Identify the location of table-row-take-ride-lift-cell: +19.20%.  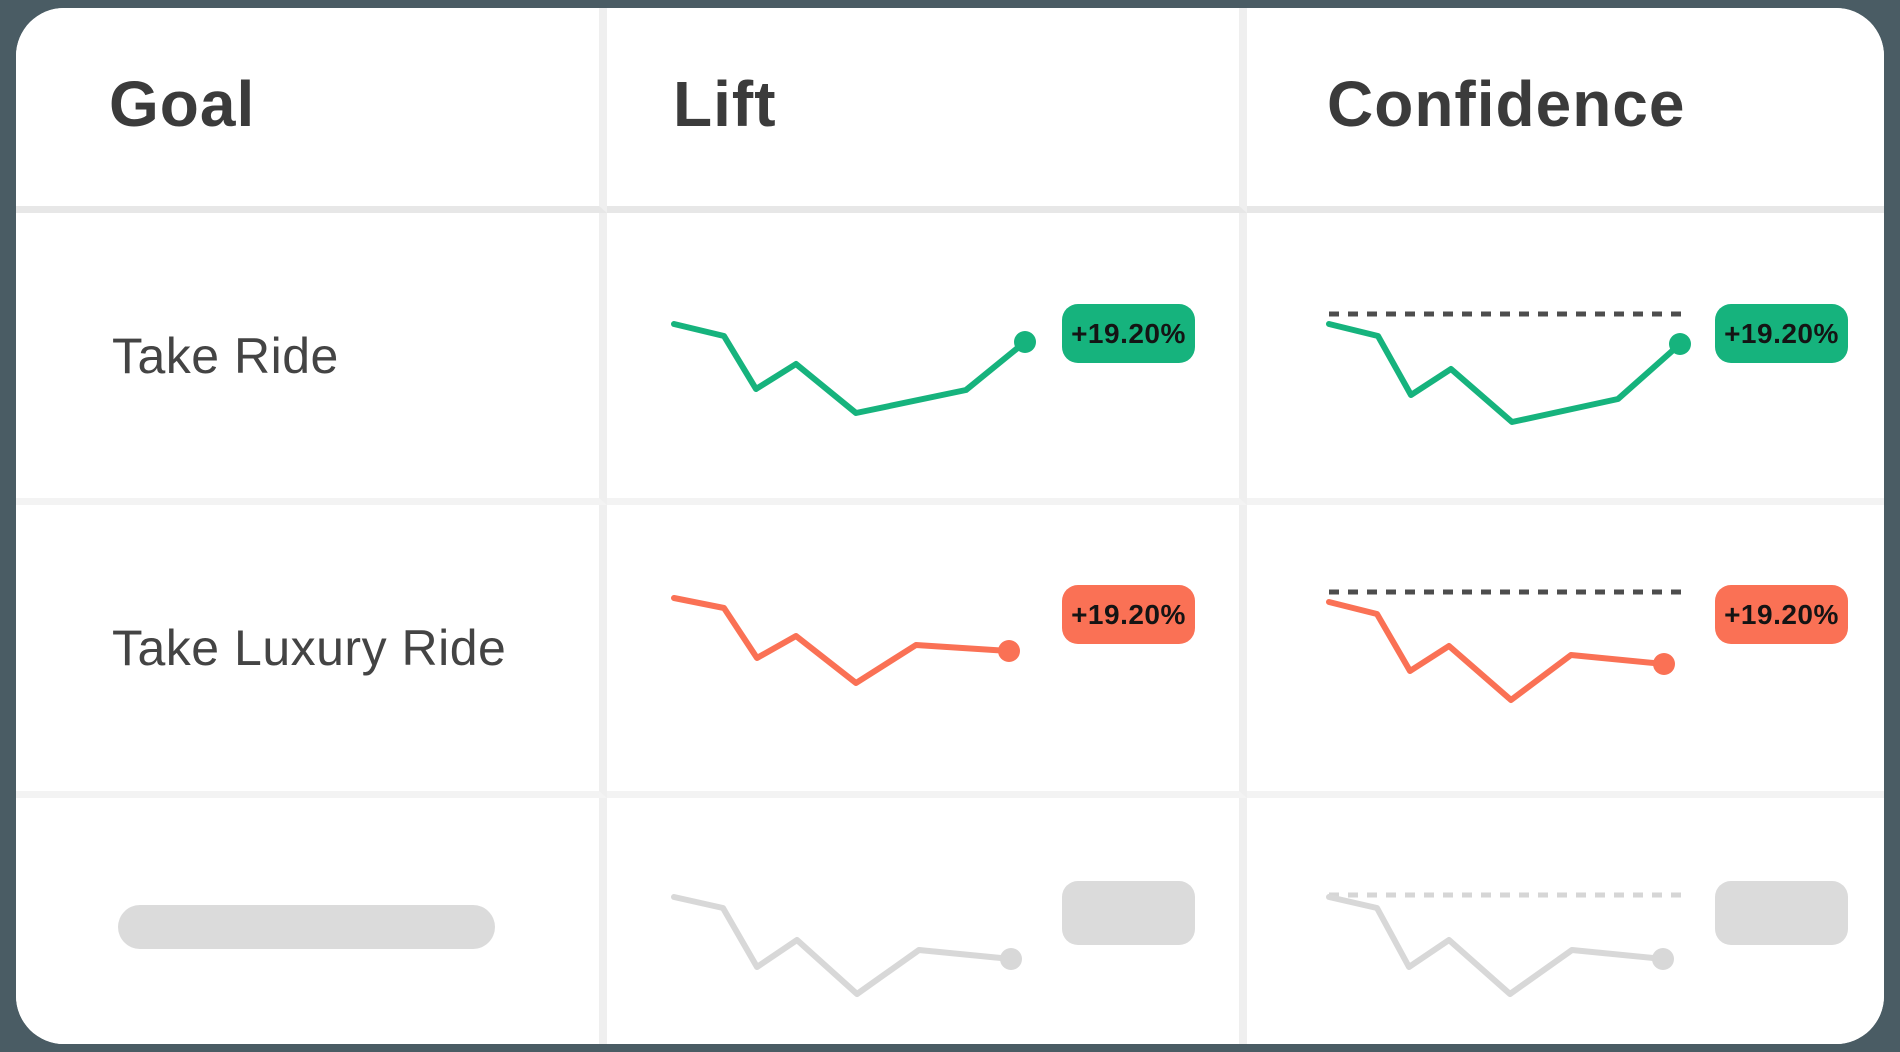
(927, 359).